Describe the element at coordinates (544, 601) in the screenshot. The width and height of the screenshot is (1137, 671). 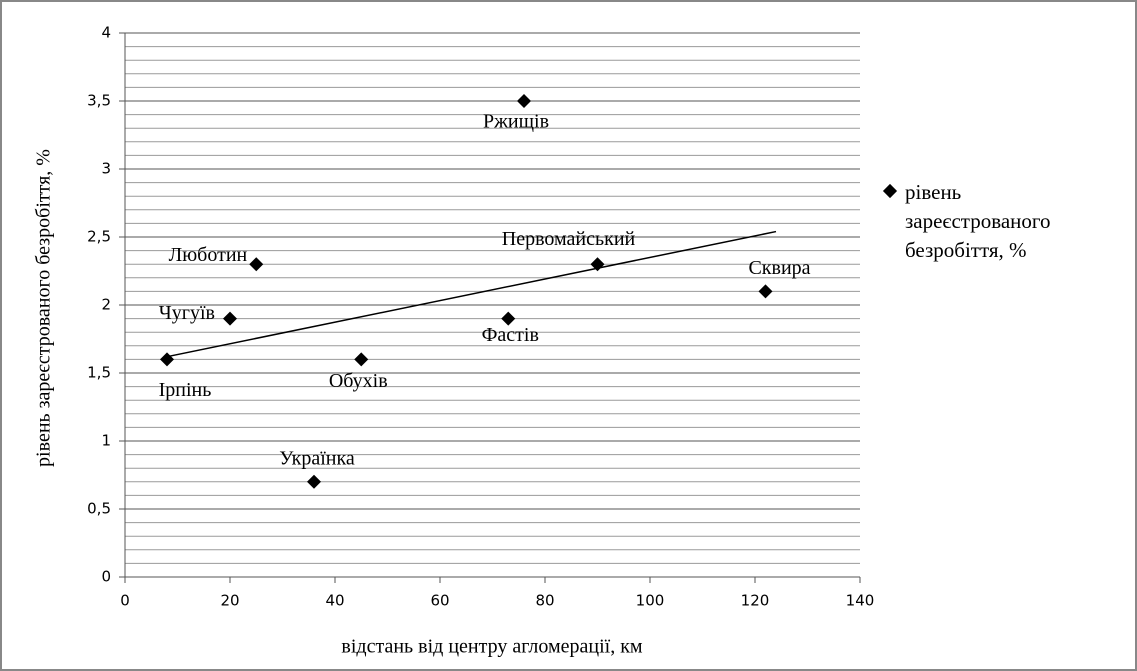
I see `x-tick-label: 80` at that location.